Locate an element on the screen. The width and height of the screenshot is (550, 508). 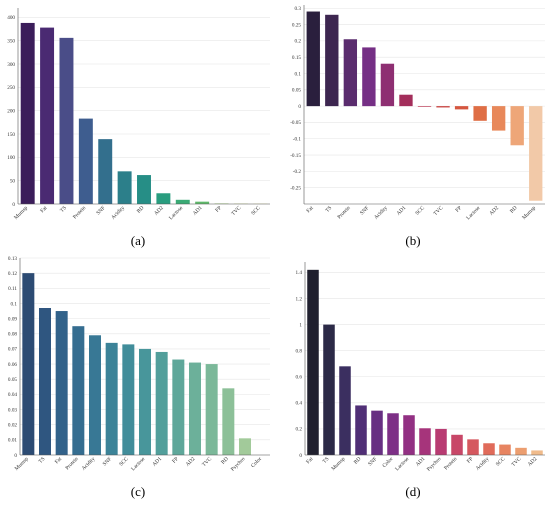
x-tick-label: TVC is located at coordinates (236, 211).